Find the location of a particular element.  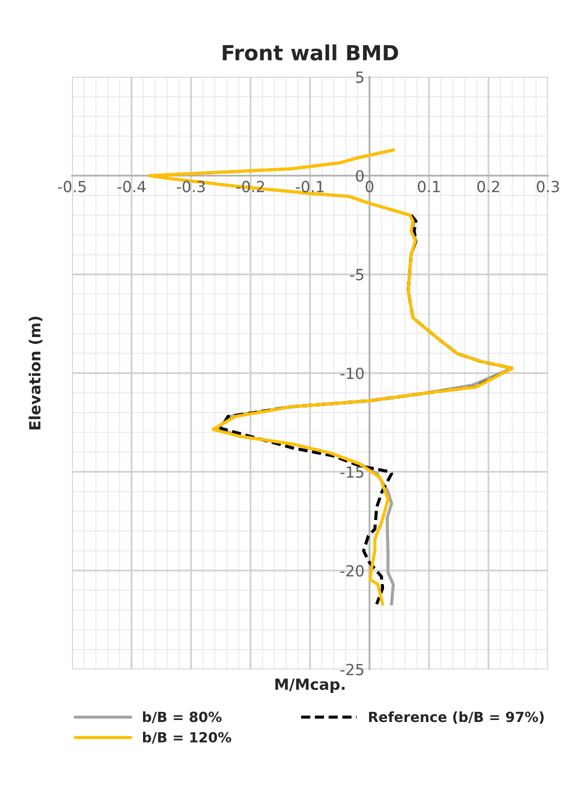

y-tick-label: -15 is located at coordinates (352, 472).